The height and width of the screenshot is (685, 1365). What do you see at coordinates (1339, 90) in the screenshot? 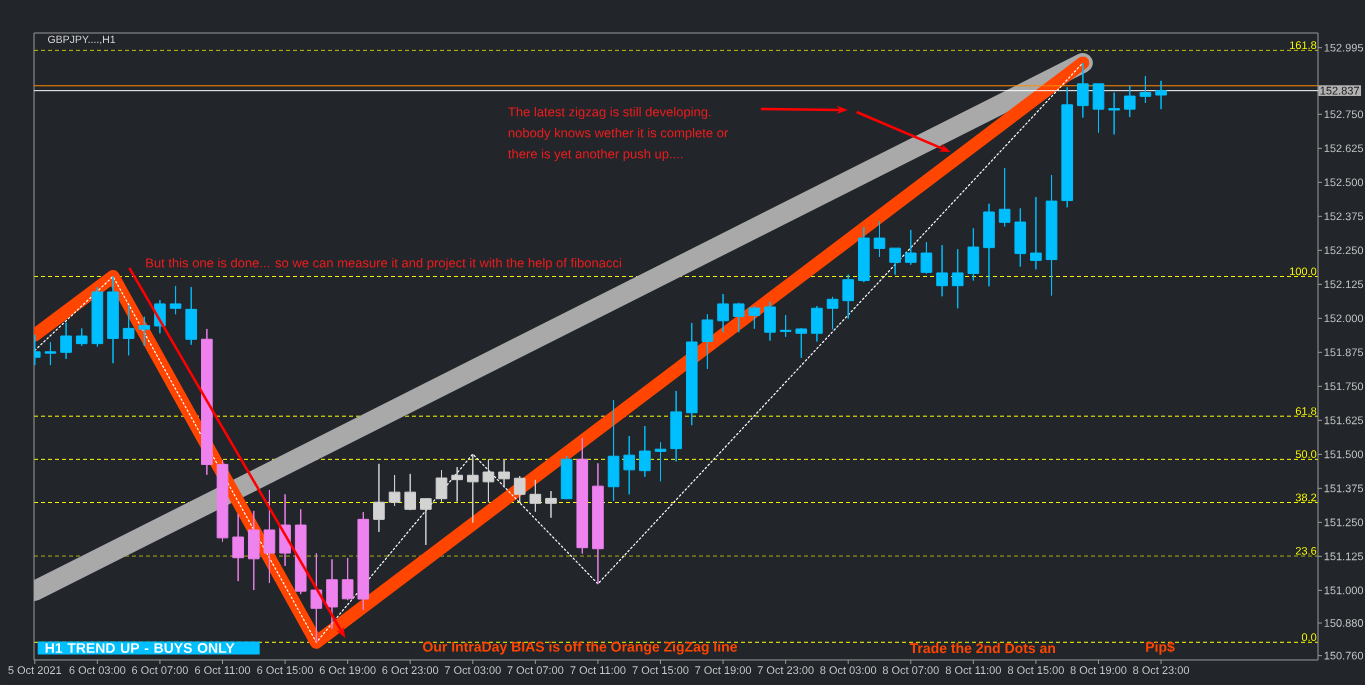
I see `ref-line-label: 152.837` at bounding box center [1339, 90].